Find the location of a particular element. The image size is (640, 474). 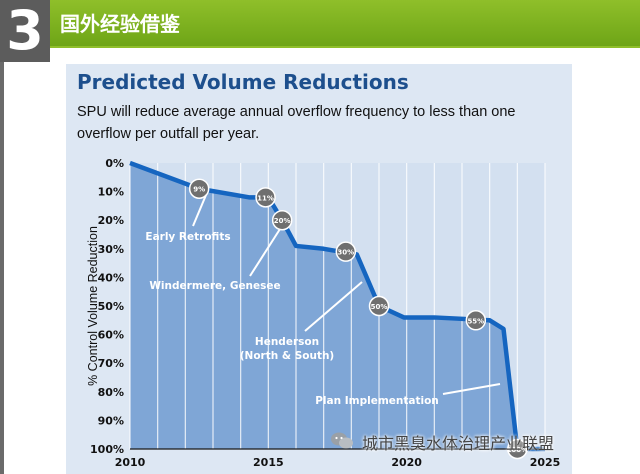

y-tick-label: 60% is located at coordinates (111, 335).